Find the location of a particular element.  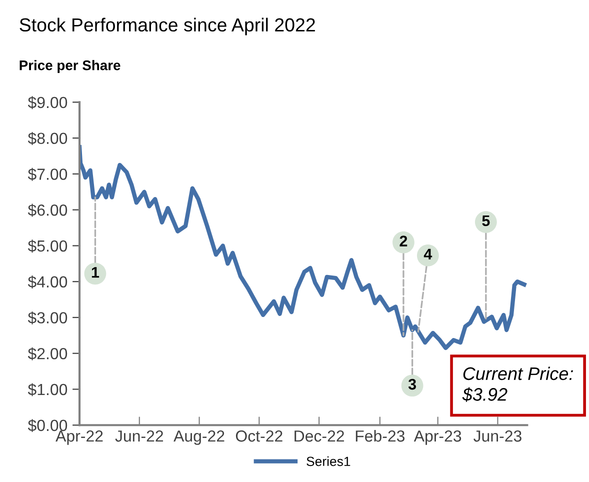

annotation: 2 is located at coordinates (404, 241).